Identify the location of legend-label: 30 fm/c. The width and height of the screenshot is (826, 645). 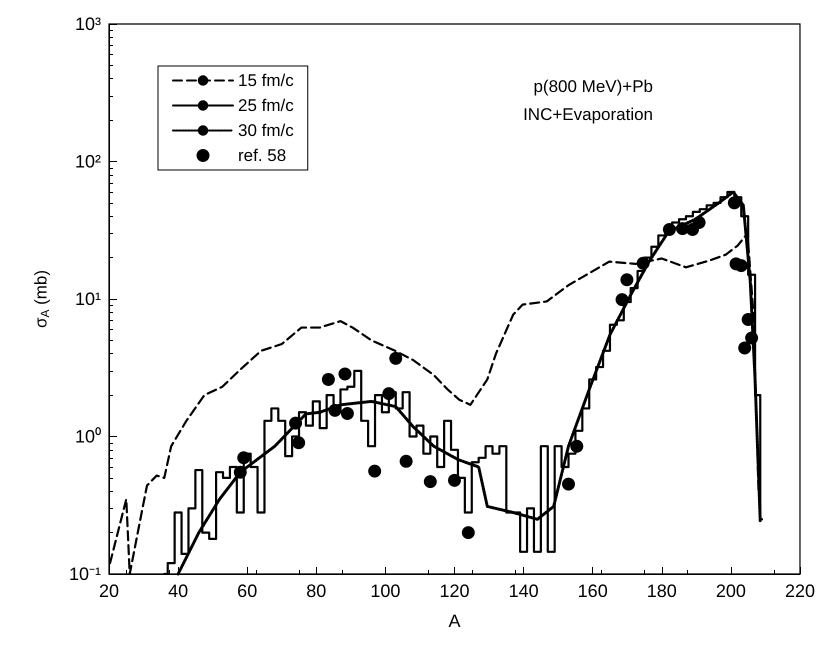
(266, 130).